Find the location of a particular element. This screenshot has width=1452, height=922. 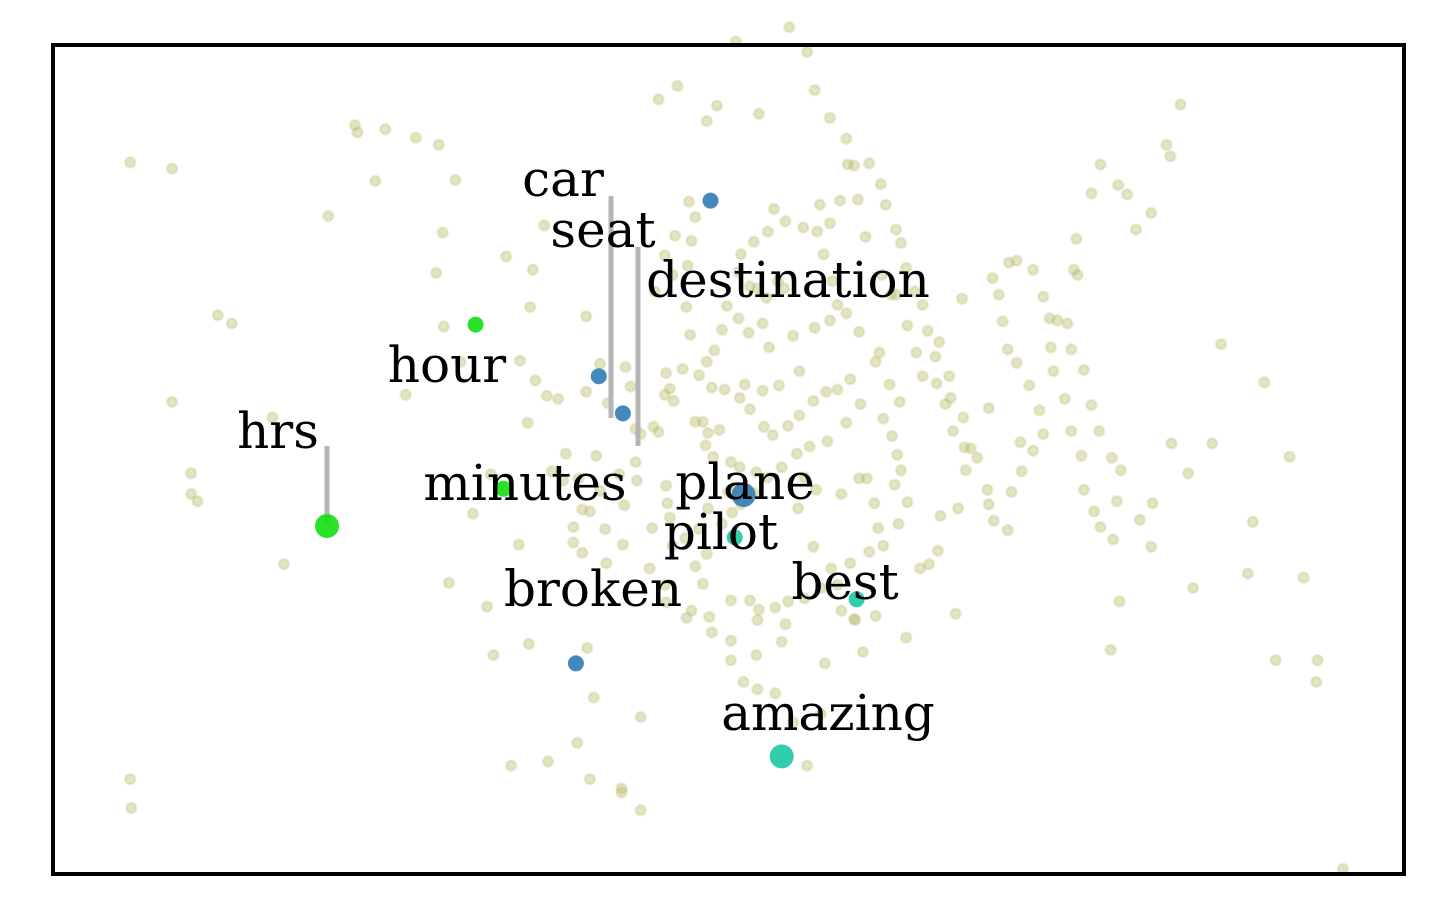

label-minutes: minutes is located at coordinates (524, 483).